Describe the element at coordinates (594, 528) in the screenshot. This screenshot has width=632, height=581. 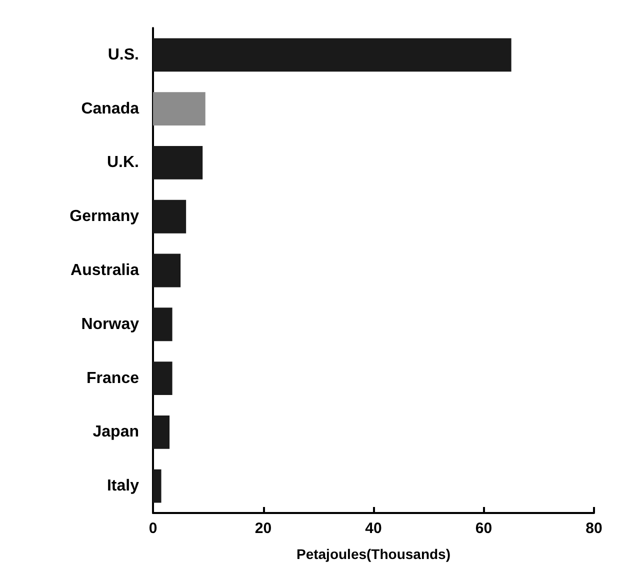
I see `x-tick-label: 80` at that location.